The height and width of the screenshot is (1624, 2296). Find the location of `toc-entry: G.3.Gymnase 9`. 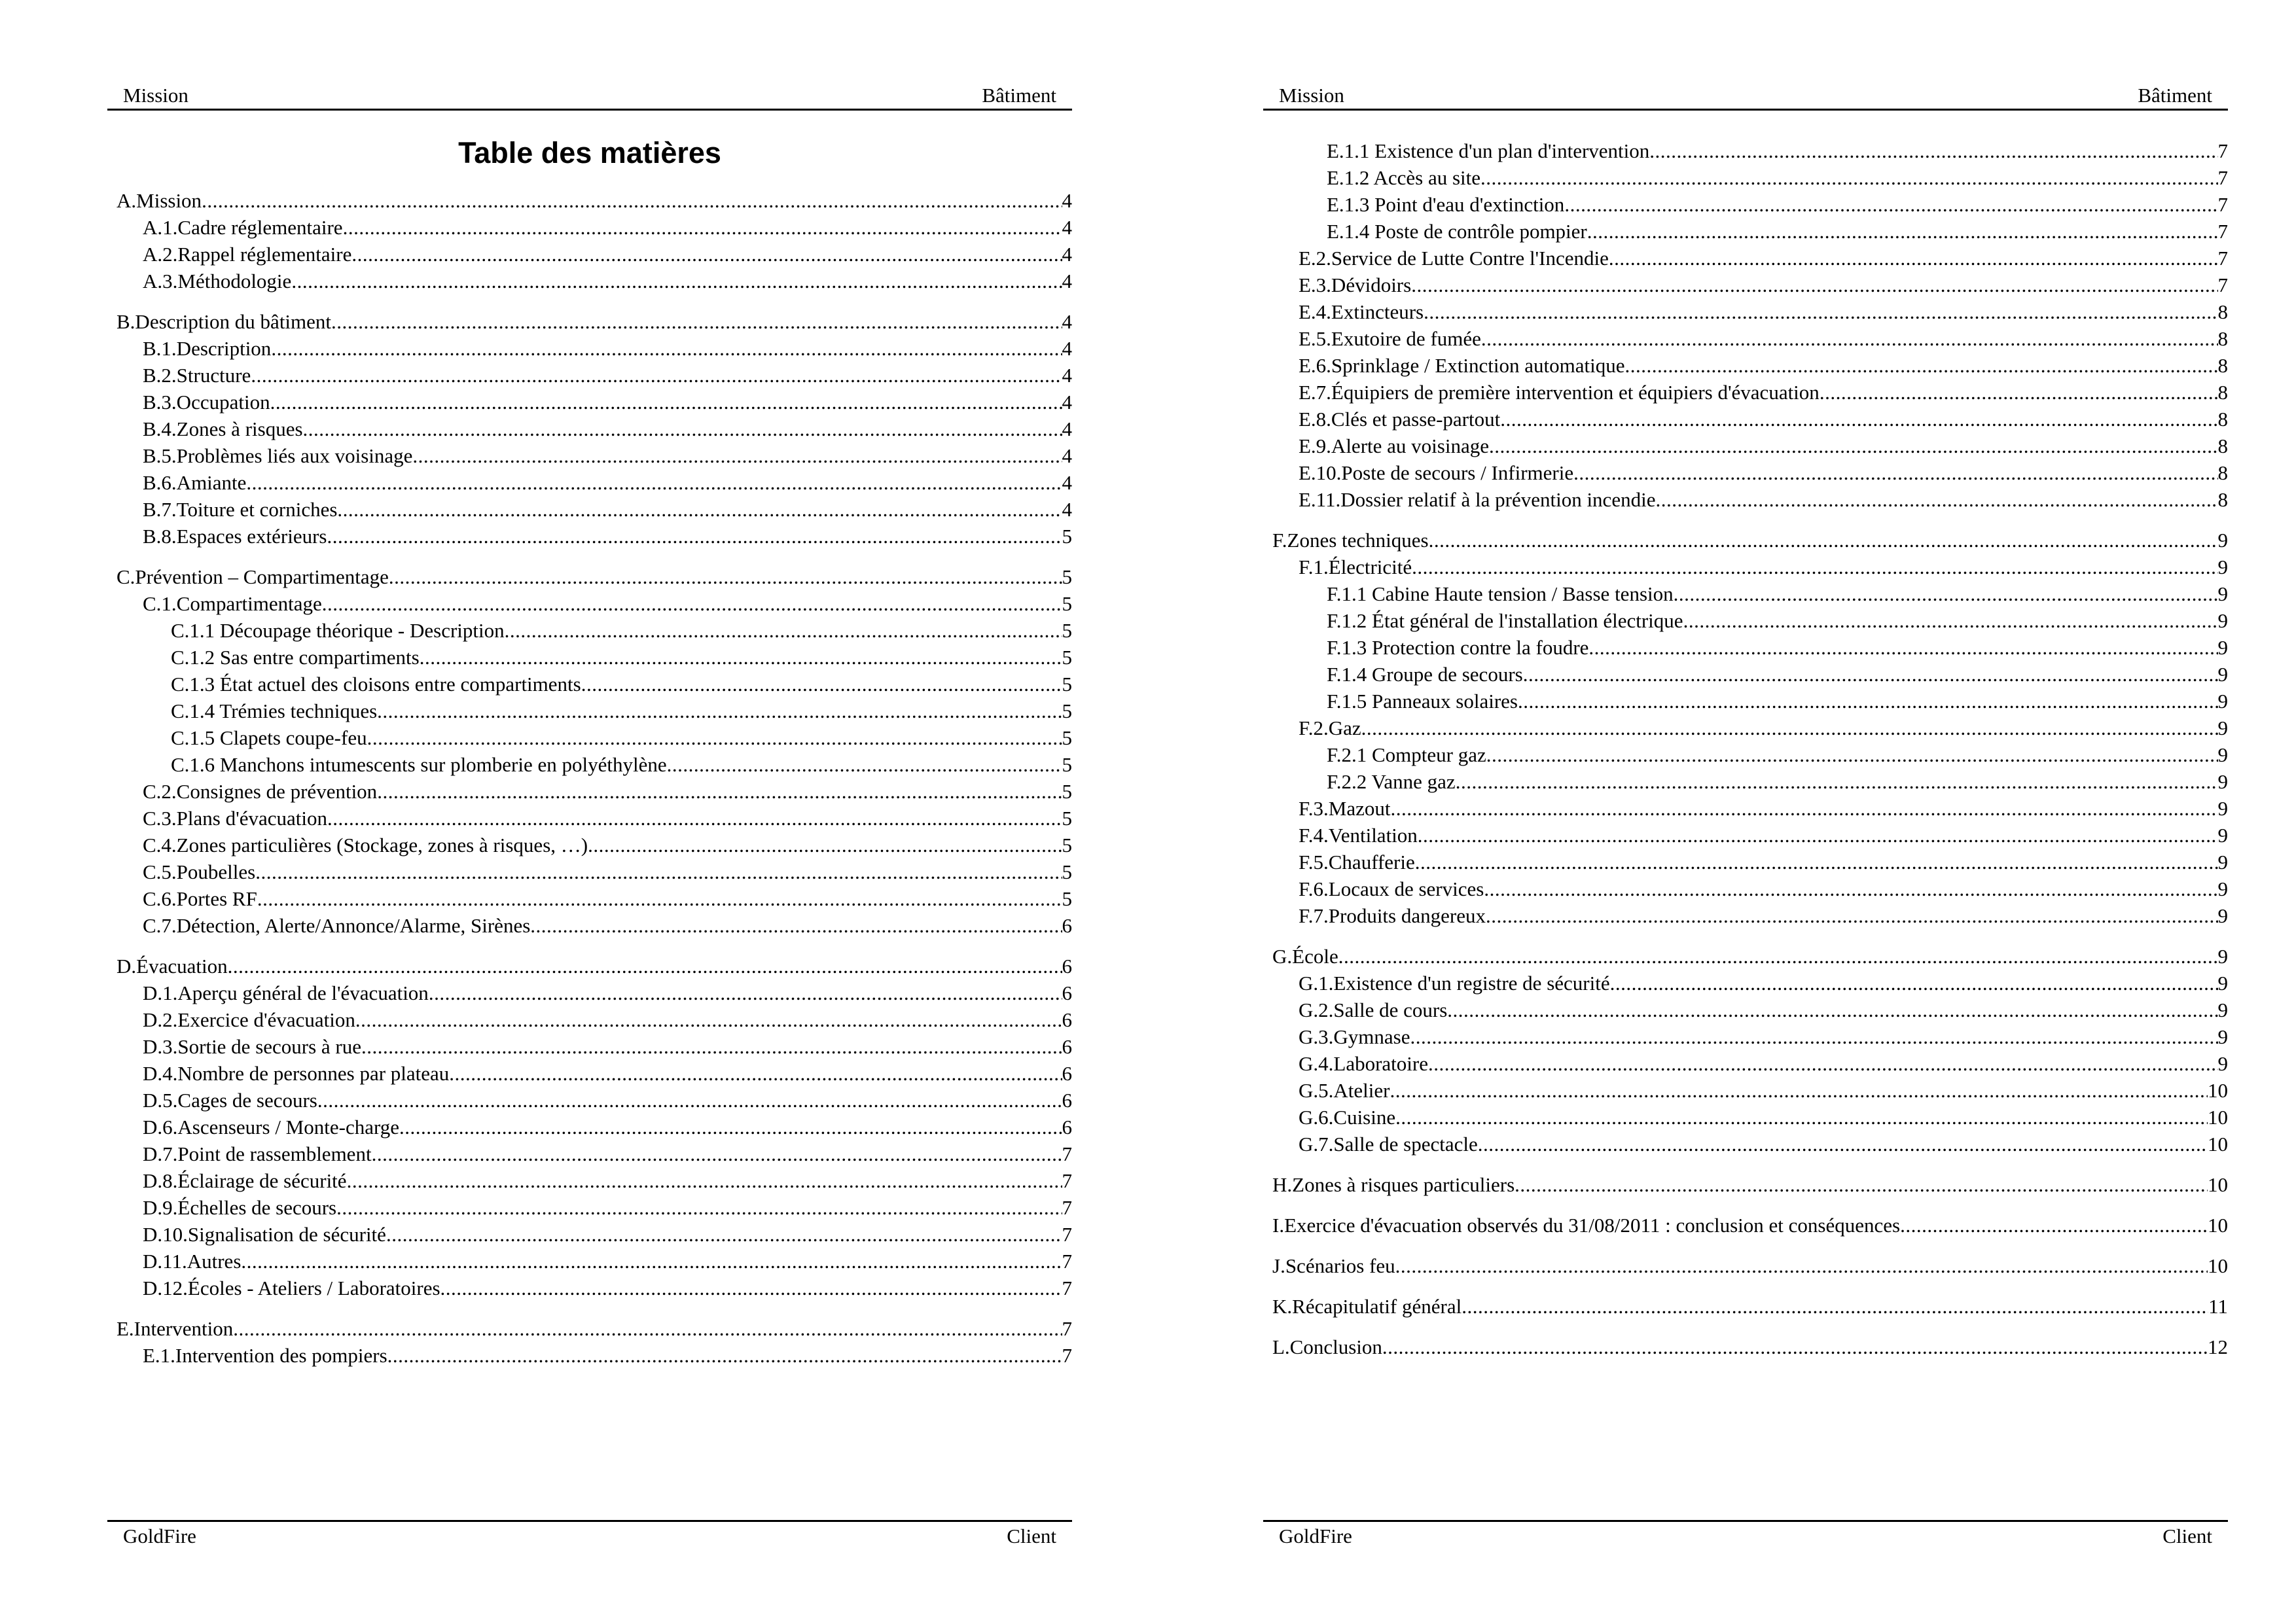

toc-entry: G.3.Gymnase 9 is located at coordinates (1746, 1036).